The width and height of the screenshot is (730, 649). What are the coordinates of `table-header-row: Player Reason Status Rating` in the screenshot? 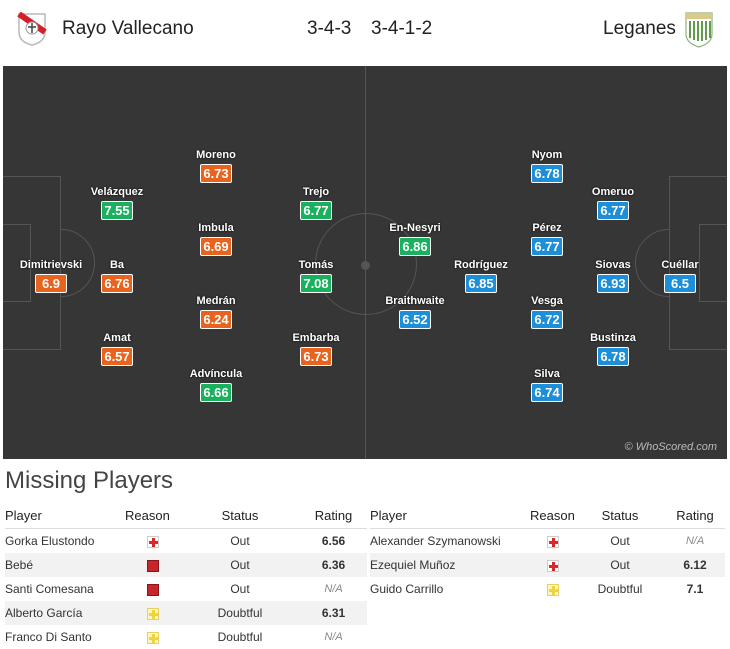 It's located at (186, 515).